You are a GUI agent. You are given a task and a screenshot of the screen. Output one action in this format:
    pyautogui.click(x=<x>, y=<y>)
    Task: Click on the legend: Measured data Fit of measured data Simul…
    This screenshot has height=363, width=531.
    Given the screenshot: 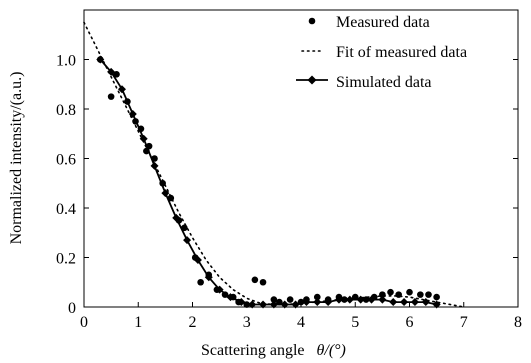 What is the action you would take?
    pyautogui.click(x=381, y=52)
    